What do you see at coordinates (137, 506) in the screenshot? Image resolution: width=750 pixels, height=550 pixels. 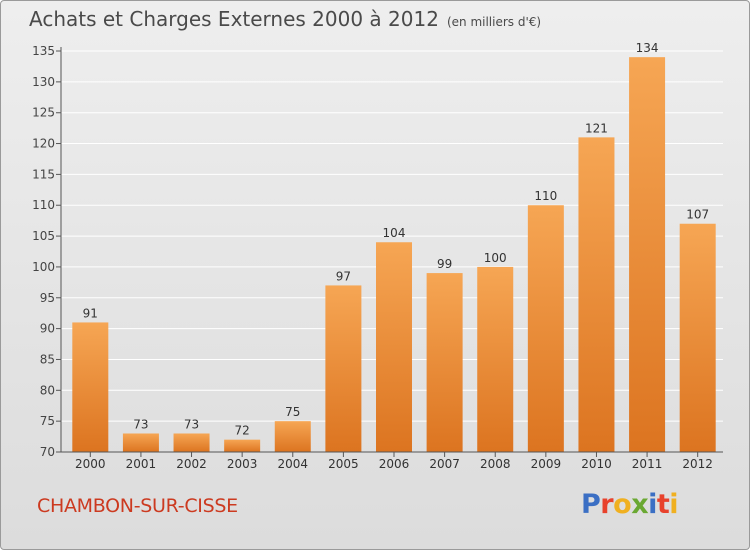 I see `commune-name: CHAMBON-SUR-CISSE` at bounding box center [137, 506].